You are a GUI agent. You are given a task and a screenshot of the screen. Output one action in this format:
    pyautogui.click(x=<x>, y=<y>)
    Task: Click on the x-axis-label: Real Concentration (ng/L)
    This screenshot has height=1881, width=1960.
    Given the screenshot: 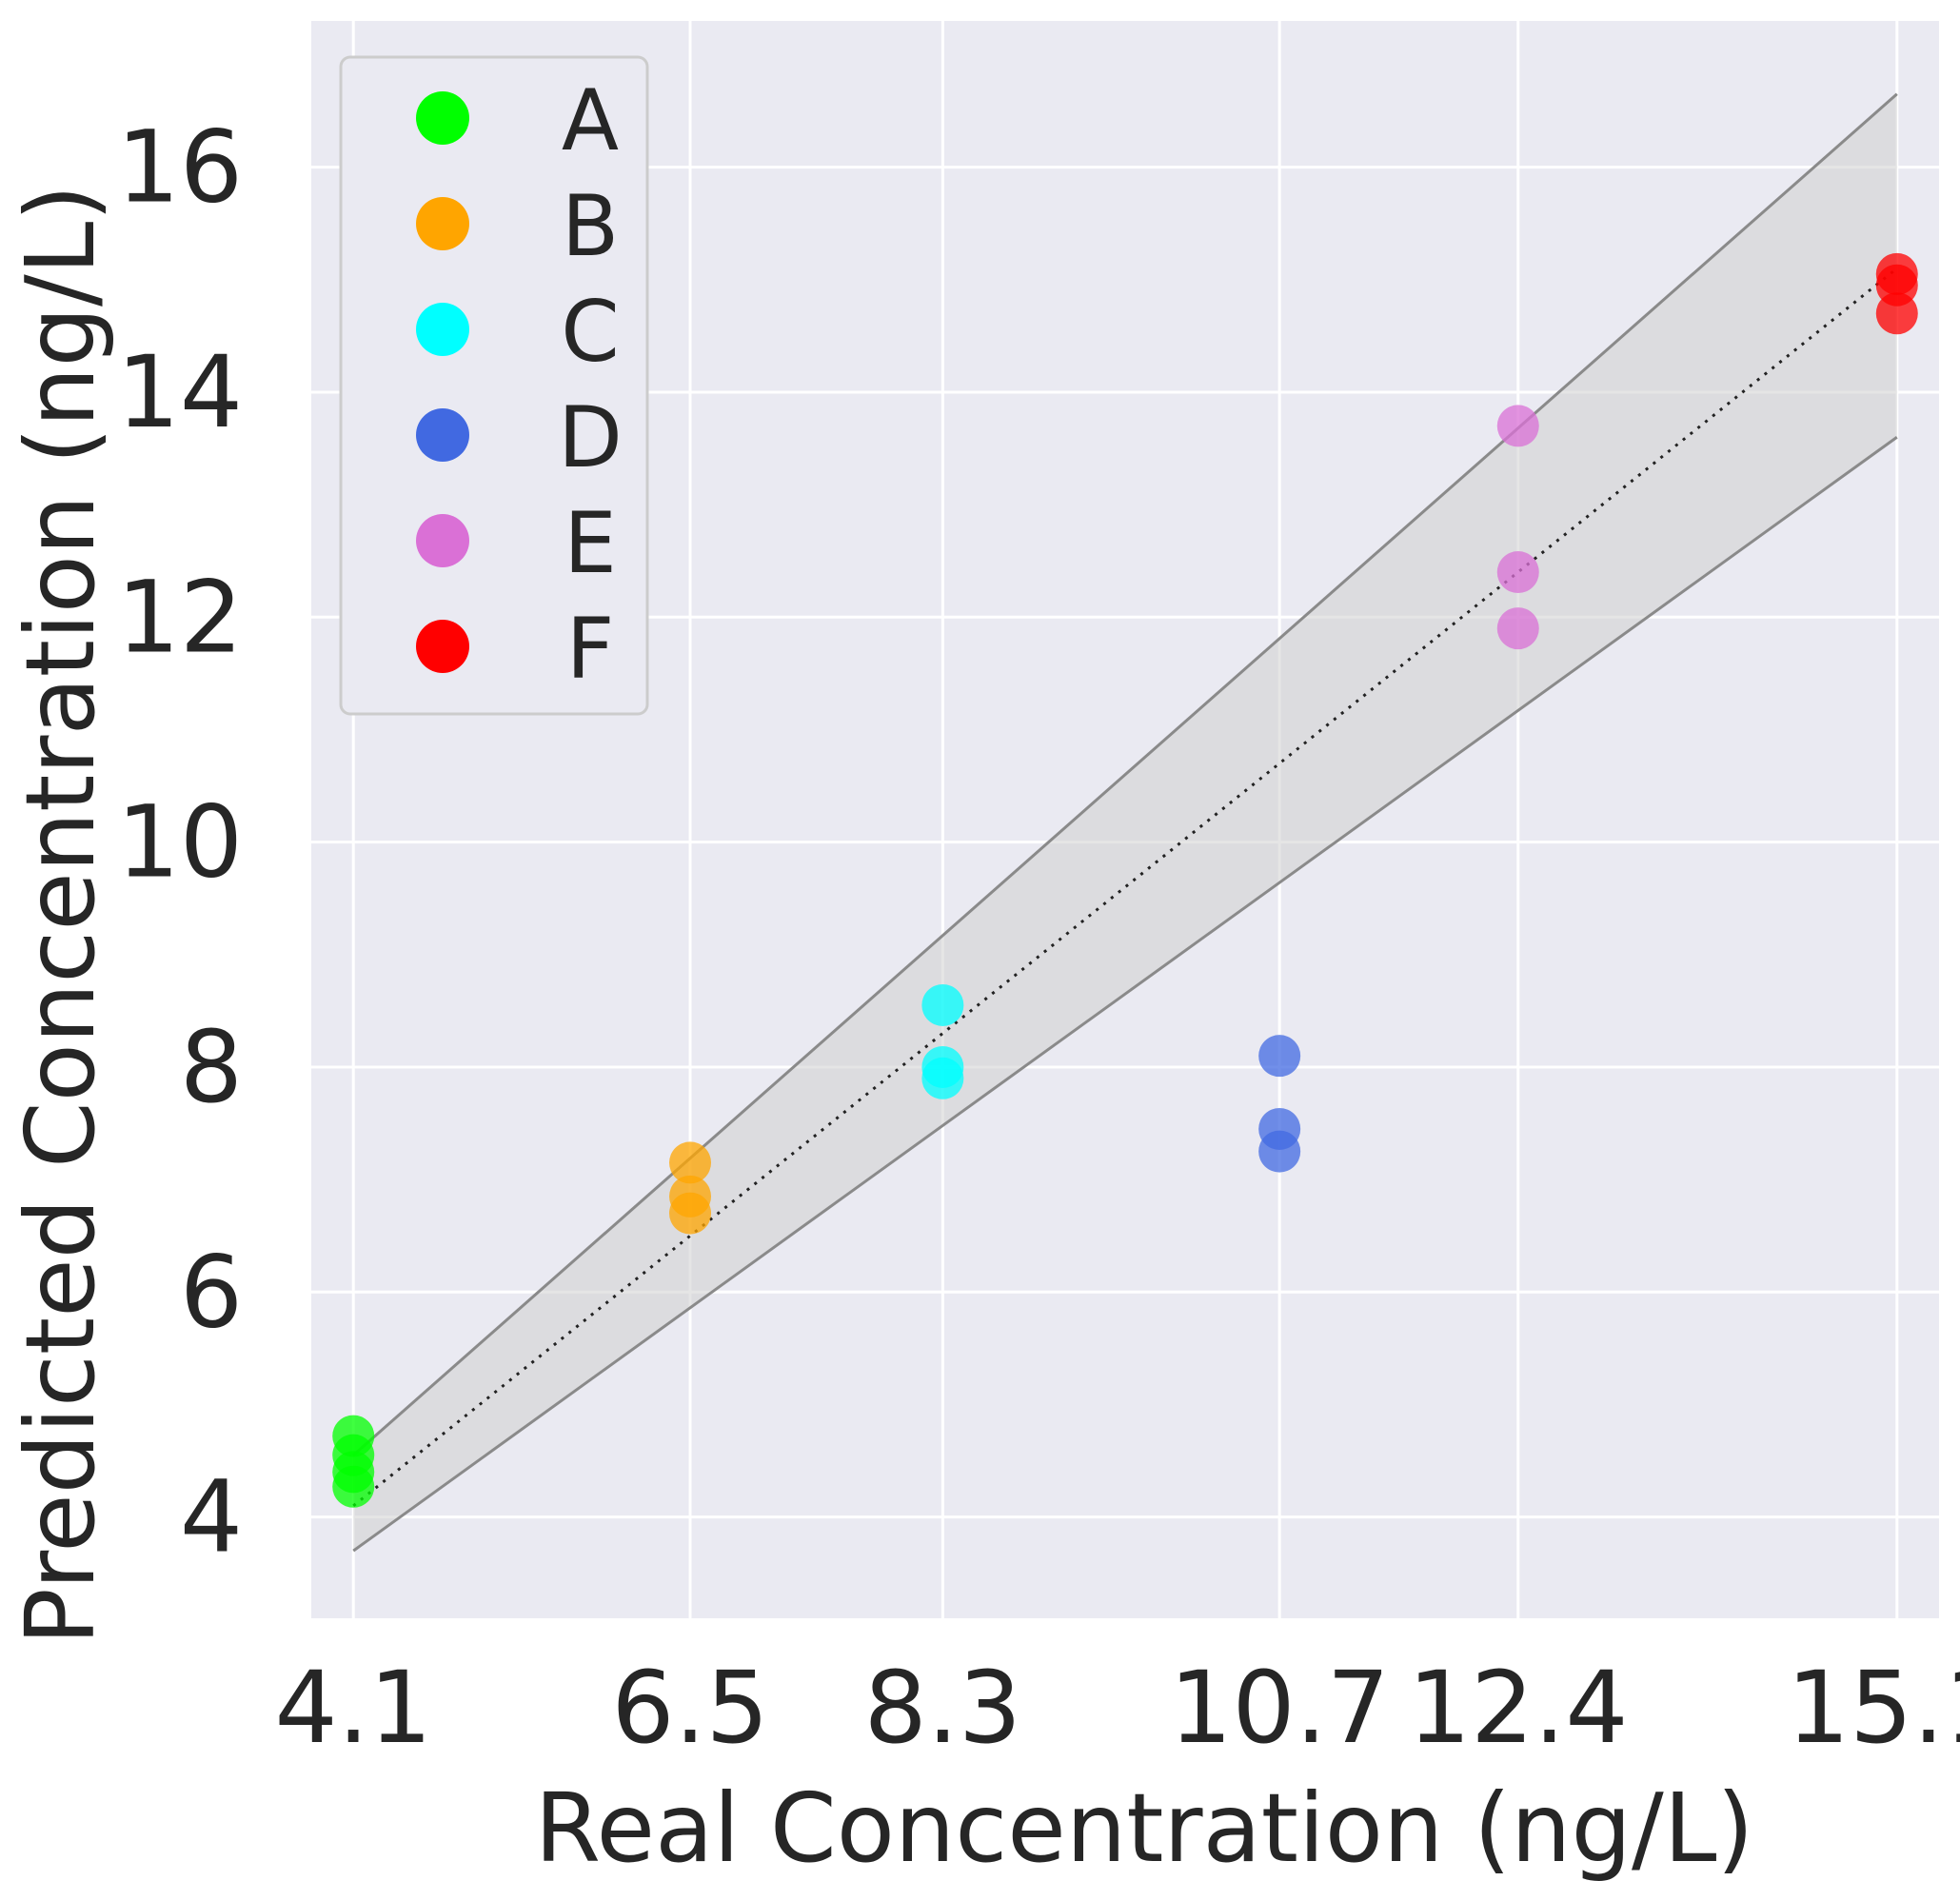 What is the action you would take?
    pyautogui.click(x=1144, y=1826)
    